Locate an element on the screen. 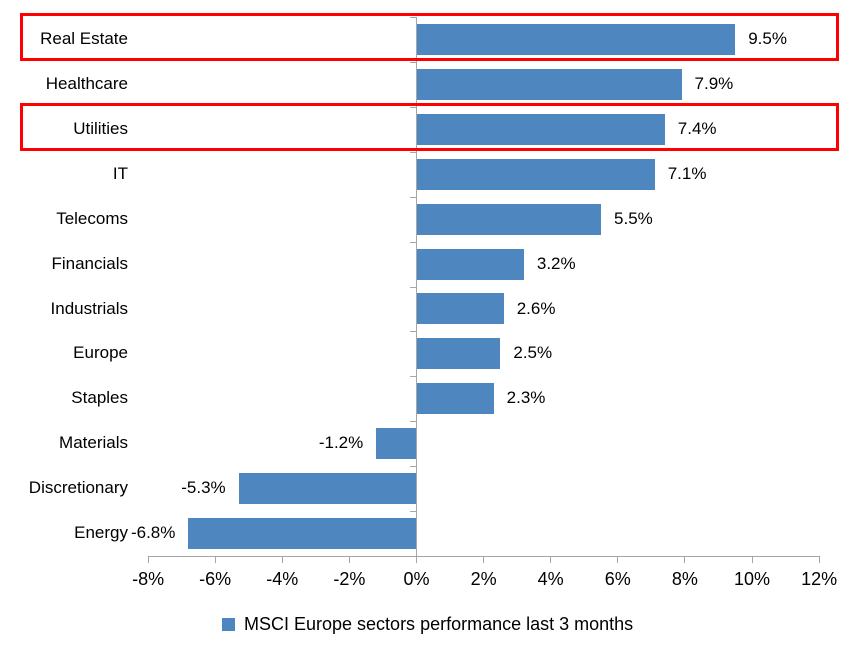  highlight-box-utilities is located at coordinates (429, 126).